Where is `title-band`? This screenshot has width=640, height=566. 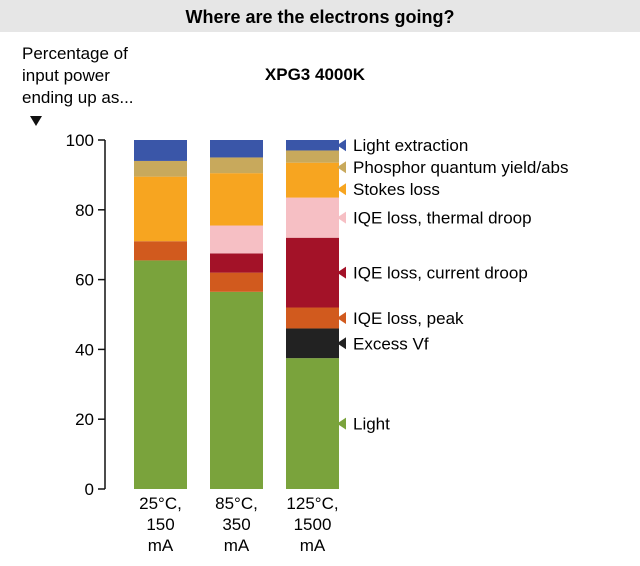
title-band is located at coordinates (320, 16).